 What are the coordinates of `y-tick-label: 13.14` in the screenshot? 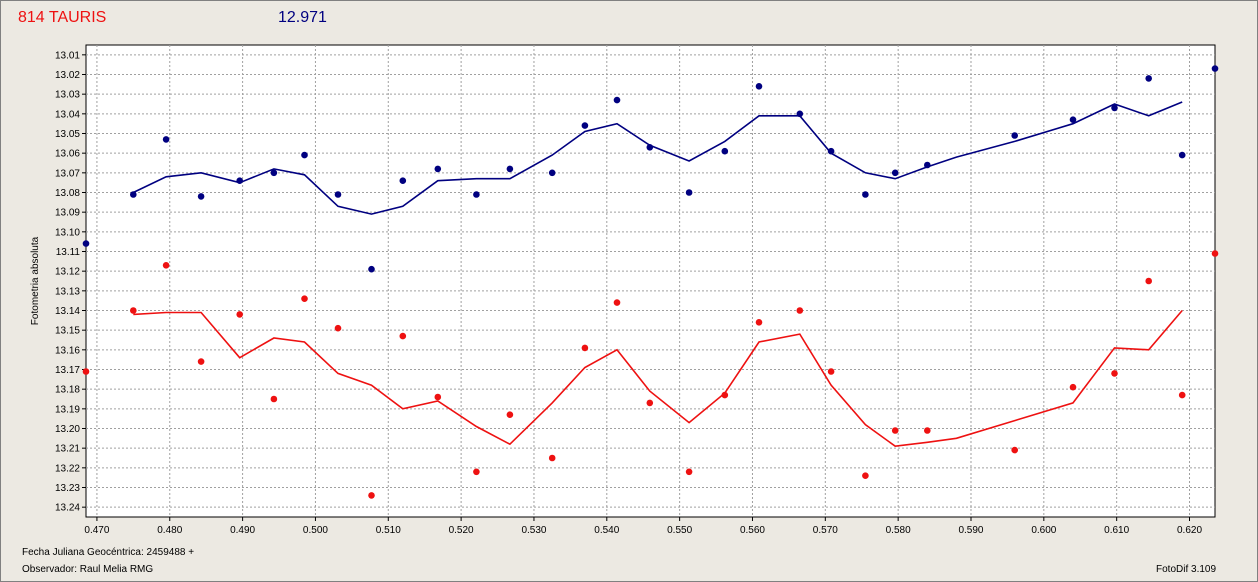 It's located at (67, 311).